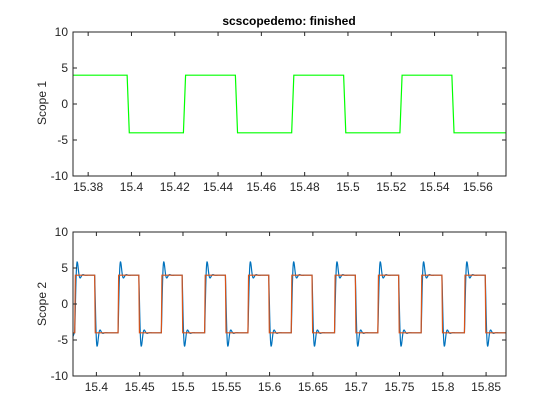 This screenshot has height=420, width=560. What do you see at coordinates (357, 387) in the screenshot?
I see `x-tick-label: 15.7` at bounding box center [357, 387].